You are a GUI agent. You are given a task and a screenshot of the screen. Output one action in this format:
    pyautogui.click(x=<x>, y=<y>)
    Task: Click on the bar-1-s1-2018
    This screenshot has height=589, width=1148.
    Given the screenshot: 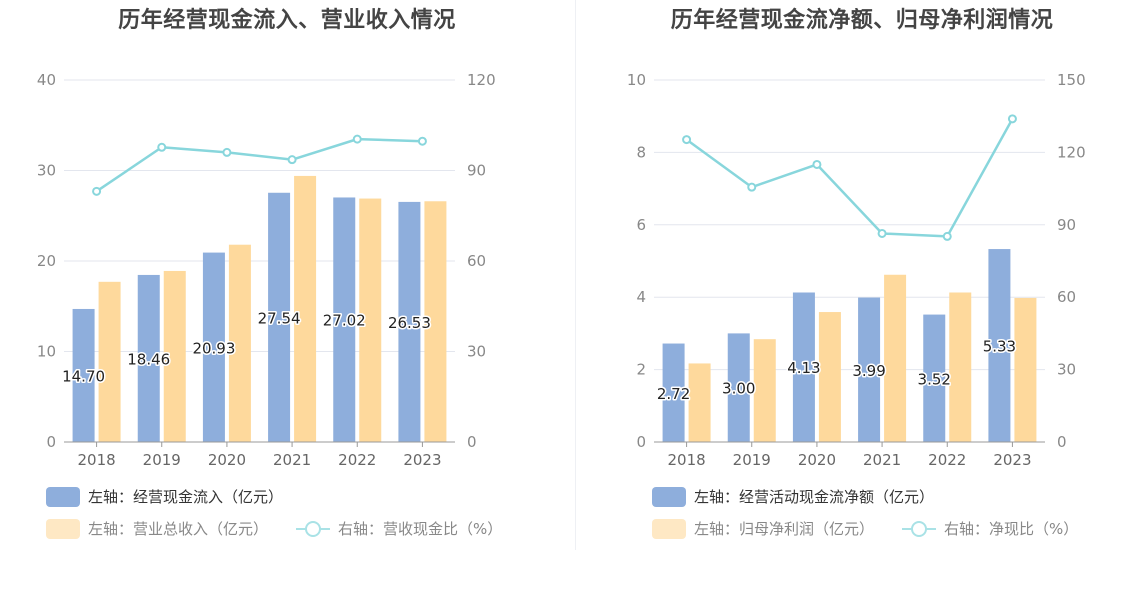 What is the action you would take?
    pyautogui.click(x=699, y=402)
    